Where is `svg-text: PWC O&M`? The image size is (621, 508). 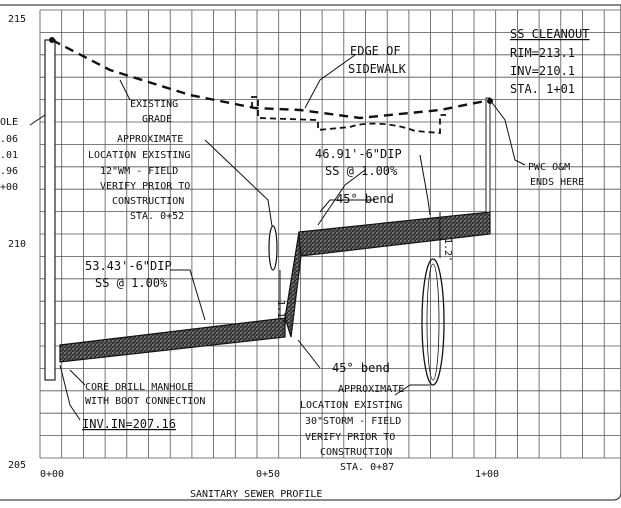 svg-text: PWC O&M is located at coordinates (549, 167).